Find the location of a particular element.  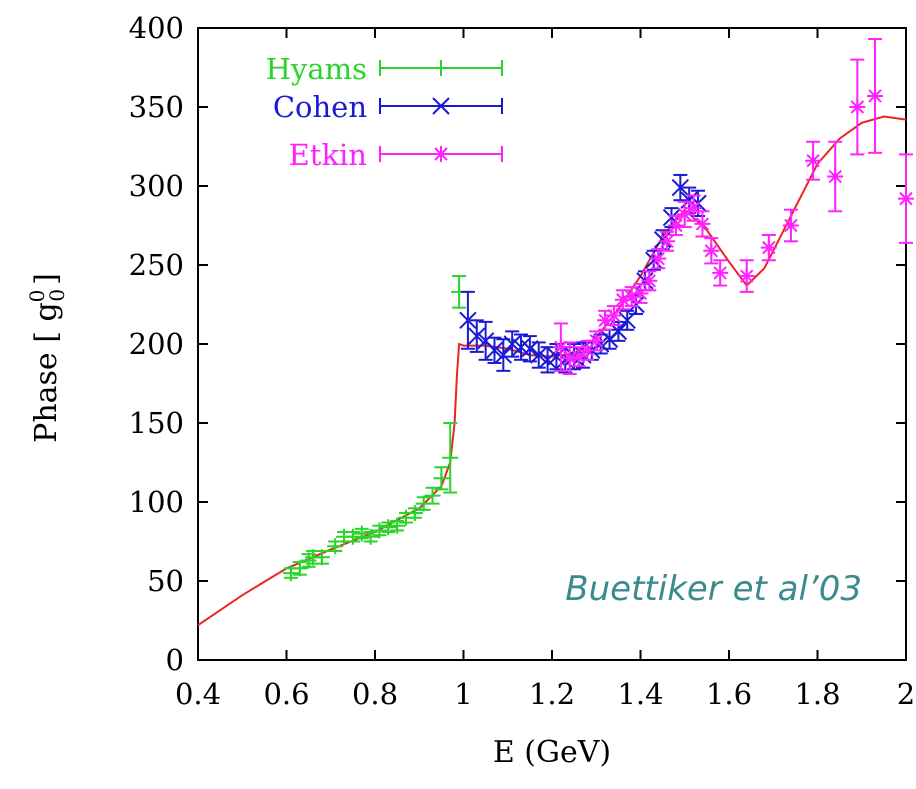

y-tick-label: 50 is located at coordinates (165, 581).